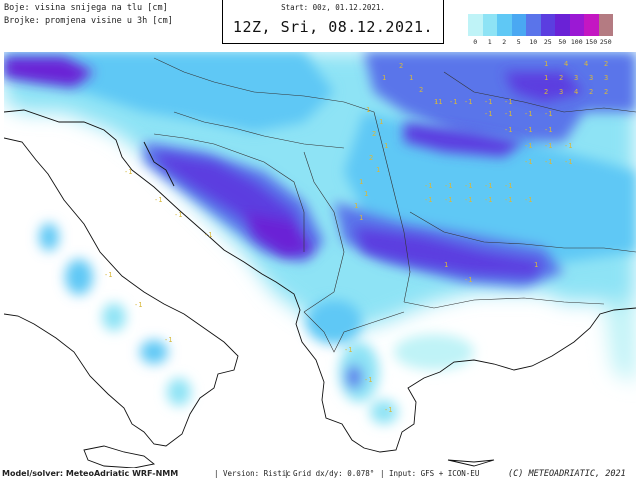  Describe the element at coordinates (259, 130) in the screenshot. I see `border-croatia-hungary` at that location.